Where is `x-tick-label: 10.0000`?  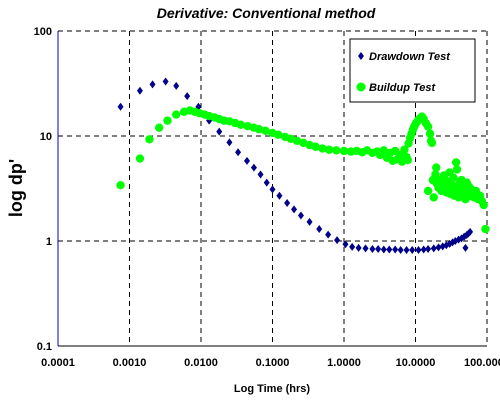
x-tick-label: 10.0000 is located at coordinates (416, 363).